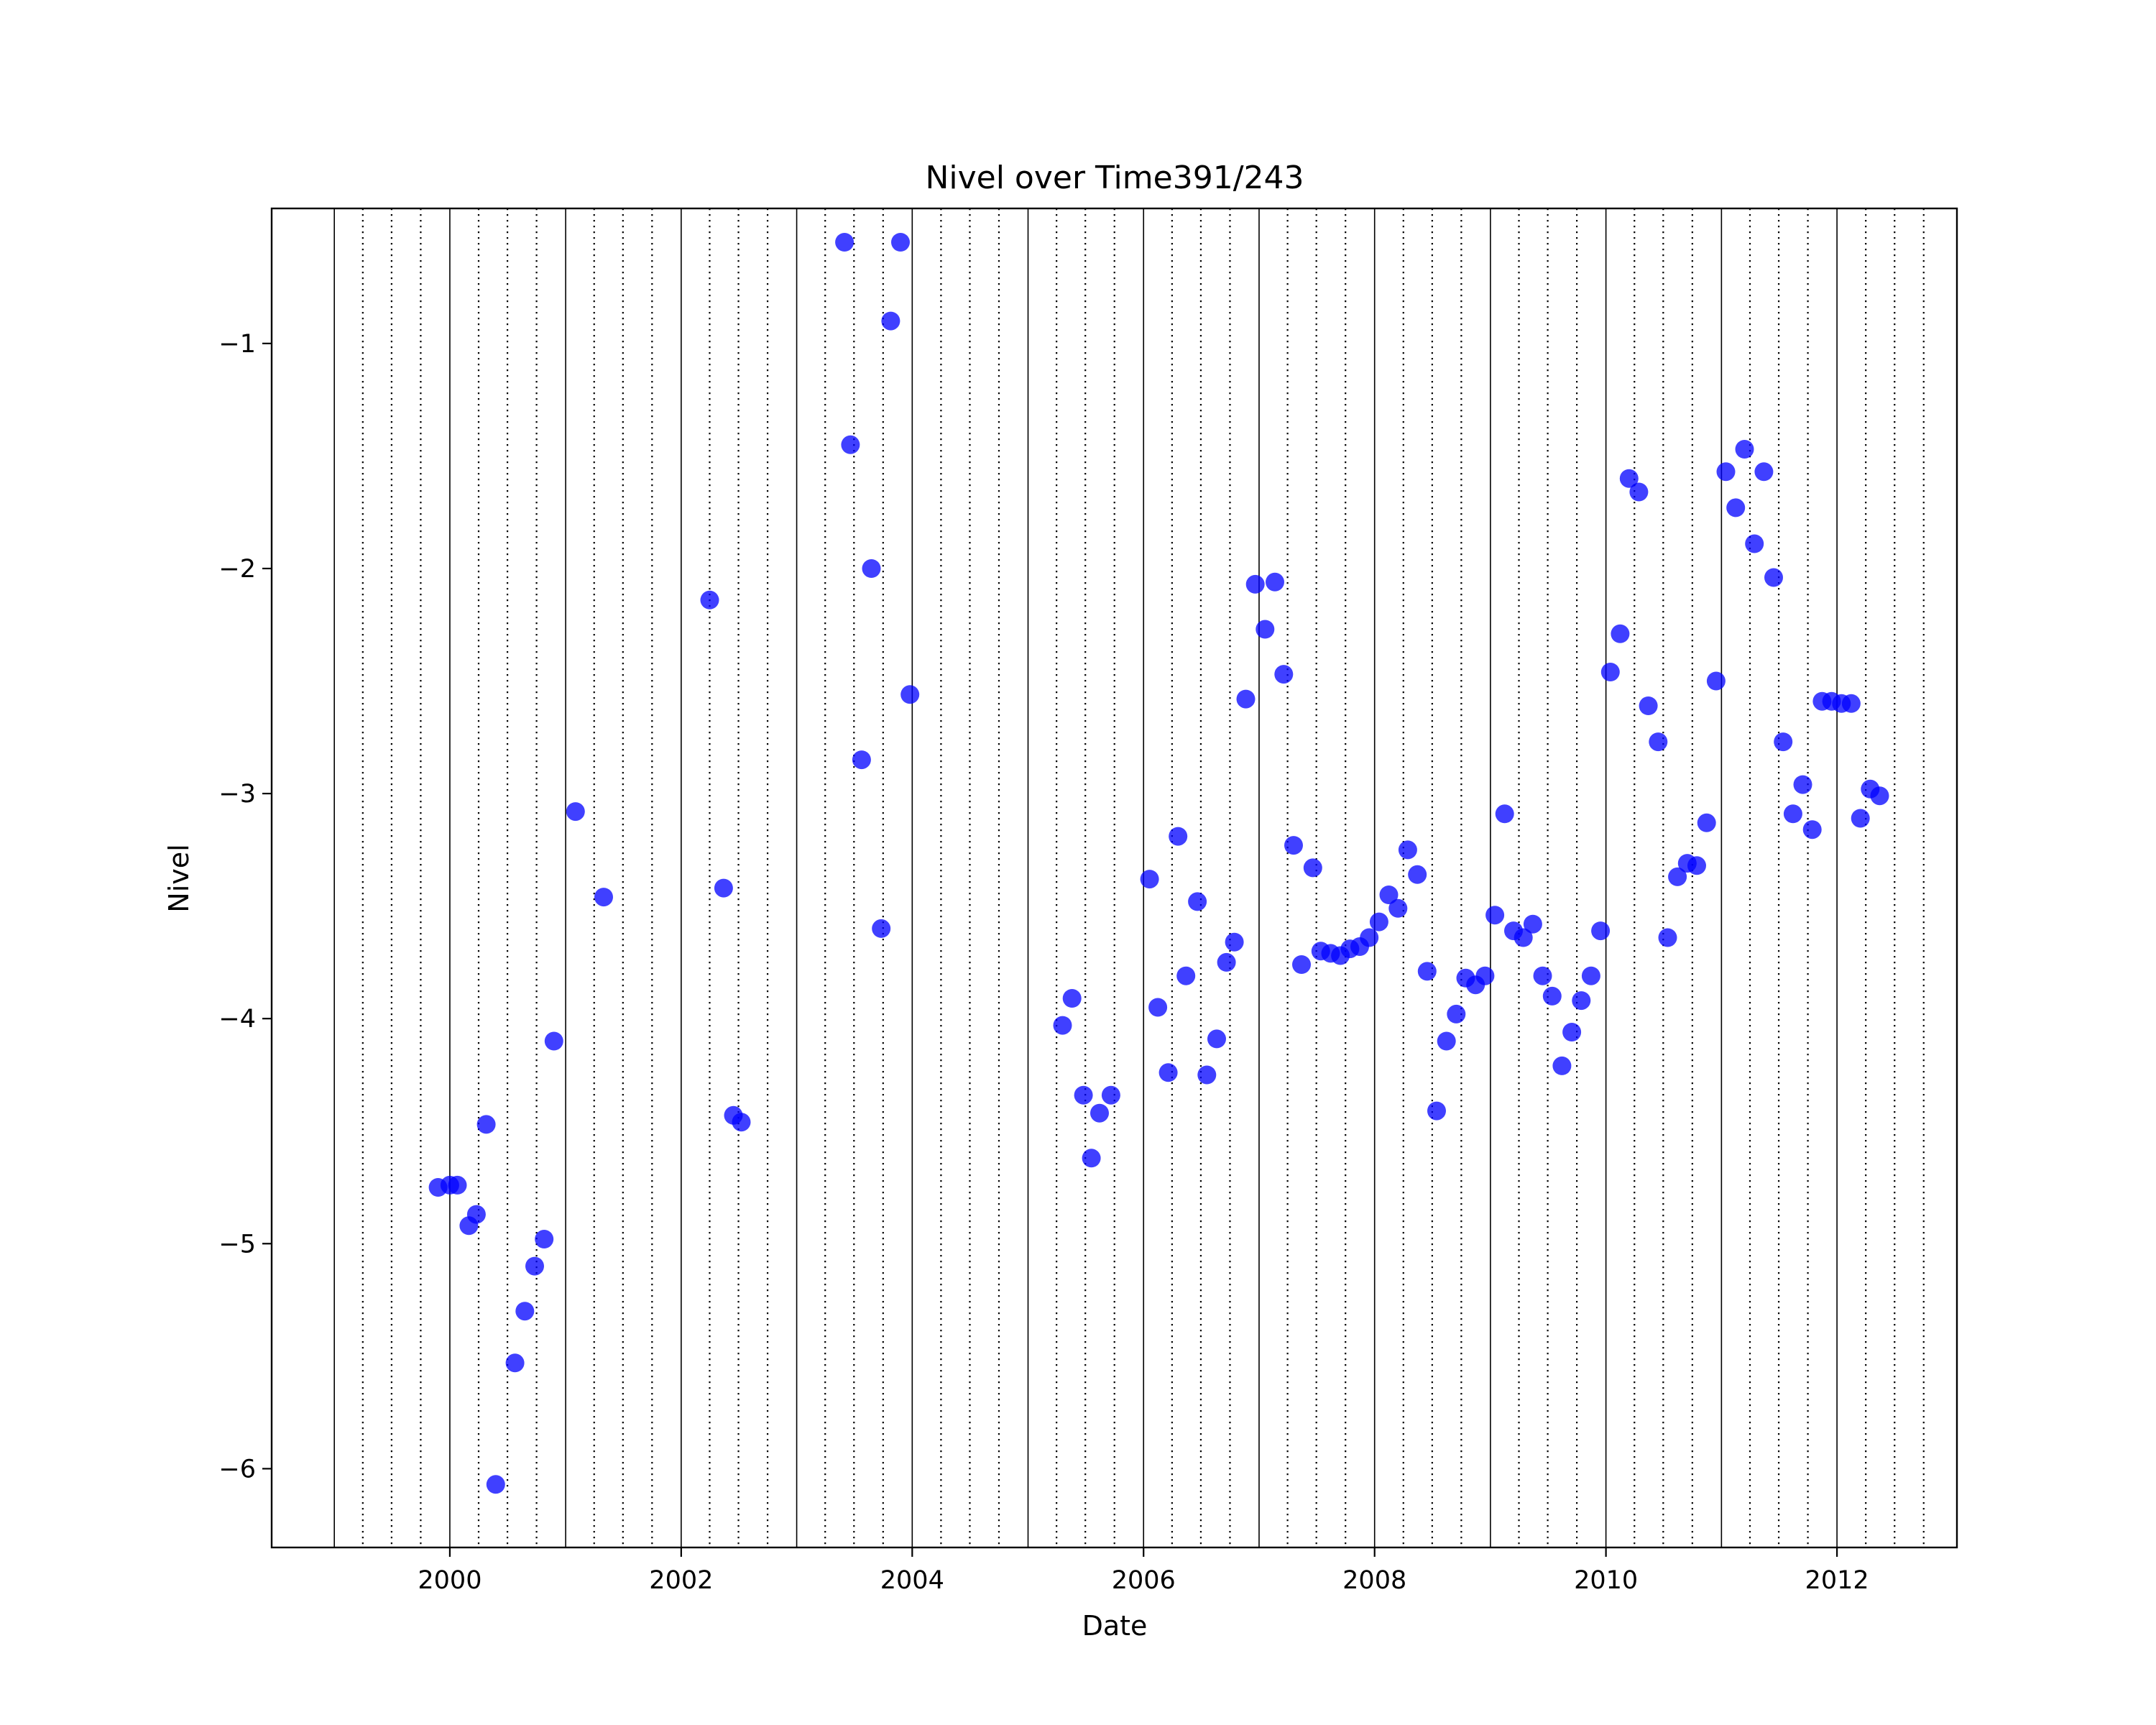  I want to click on x-tick-label: 2008, so click(1374, 1580).